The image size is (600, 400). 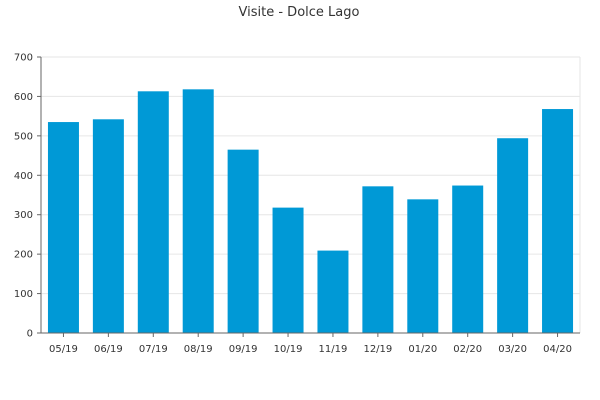 What do you see at coordinates (23, 255) in the screenshot?
I see `y-tick-label: 200` at bounding box center [23, 255].